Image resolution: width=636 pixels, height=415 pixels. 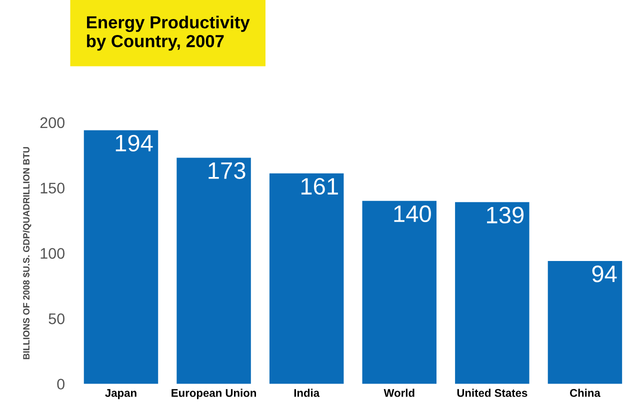 What do you see at coordinates (168, 33) in the screenshot?
I see `chart-title: Energy Productivity by Country, 2007` at bounding box center [168, 33].